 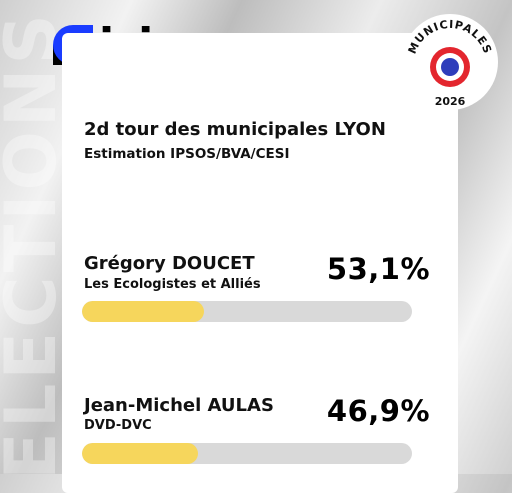 What do you see at coordinates (172, 284) in the screenshot?
I see `candidate-party: Les Ecologistes et Alliés` at bounding box center [172, 284].